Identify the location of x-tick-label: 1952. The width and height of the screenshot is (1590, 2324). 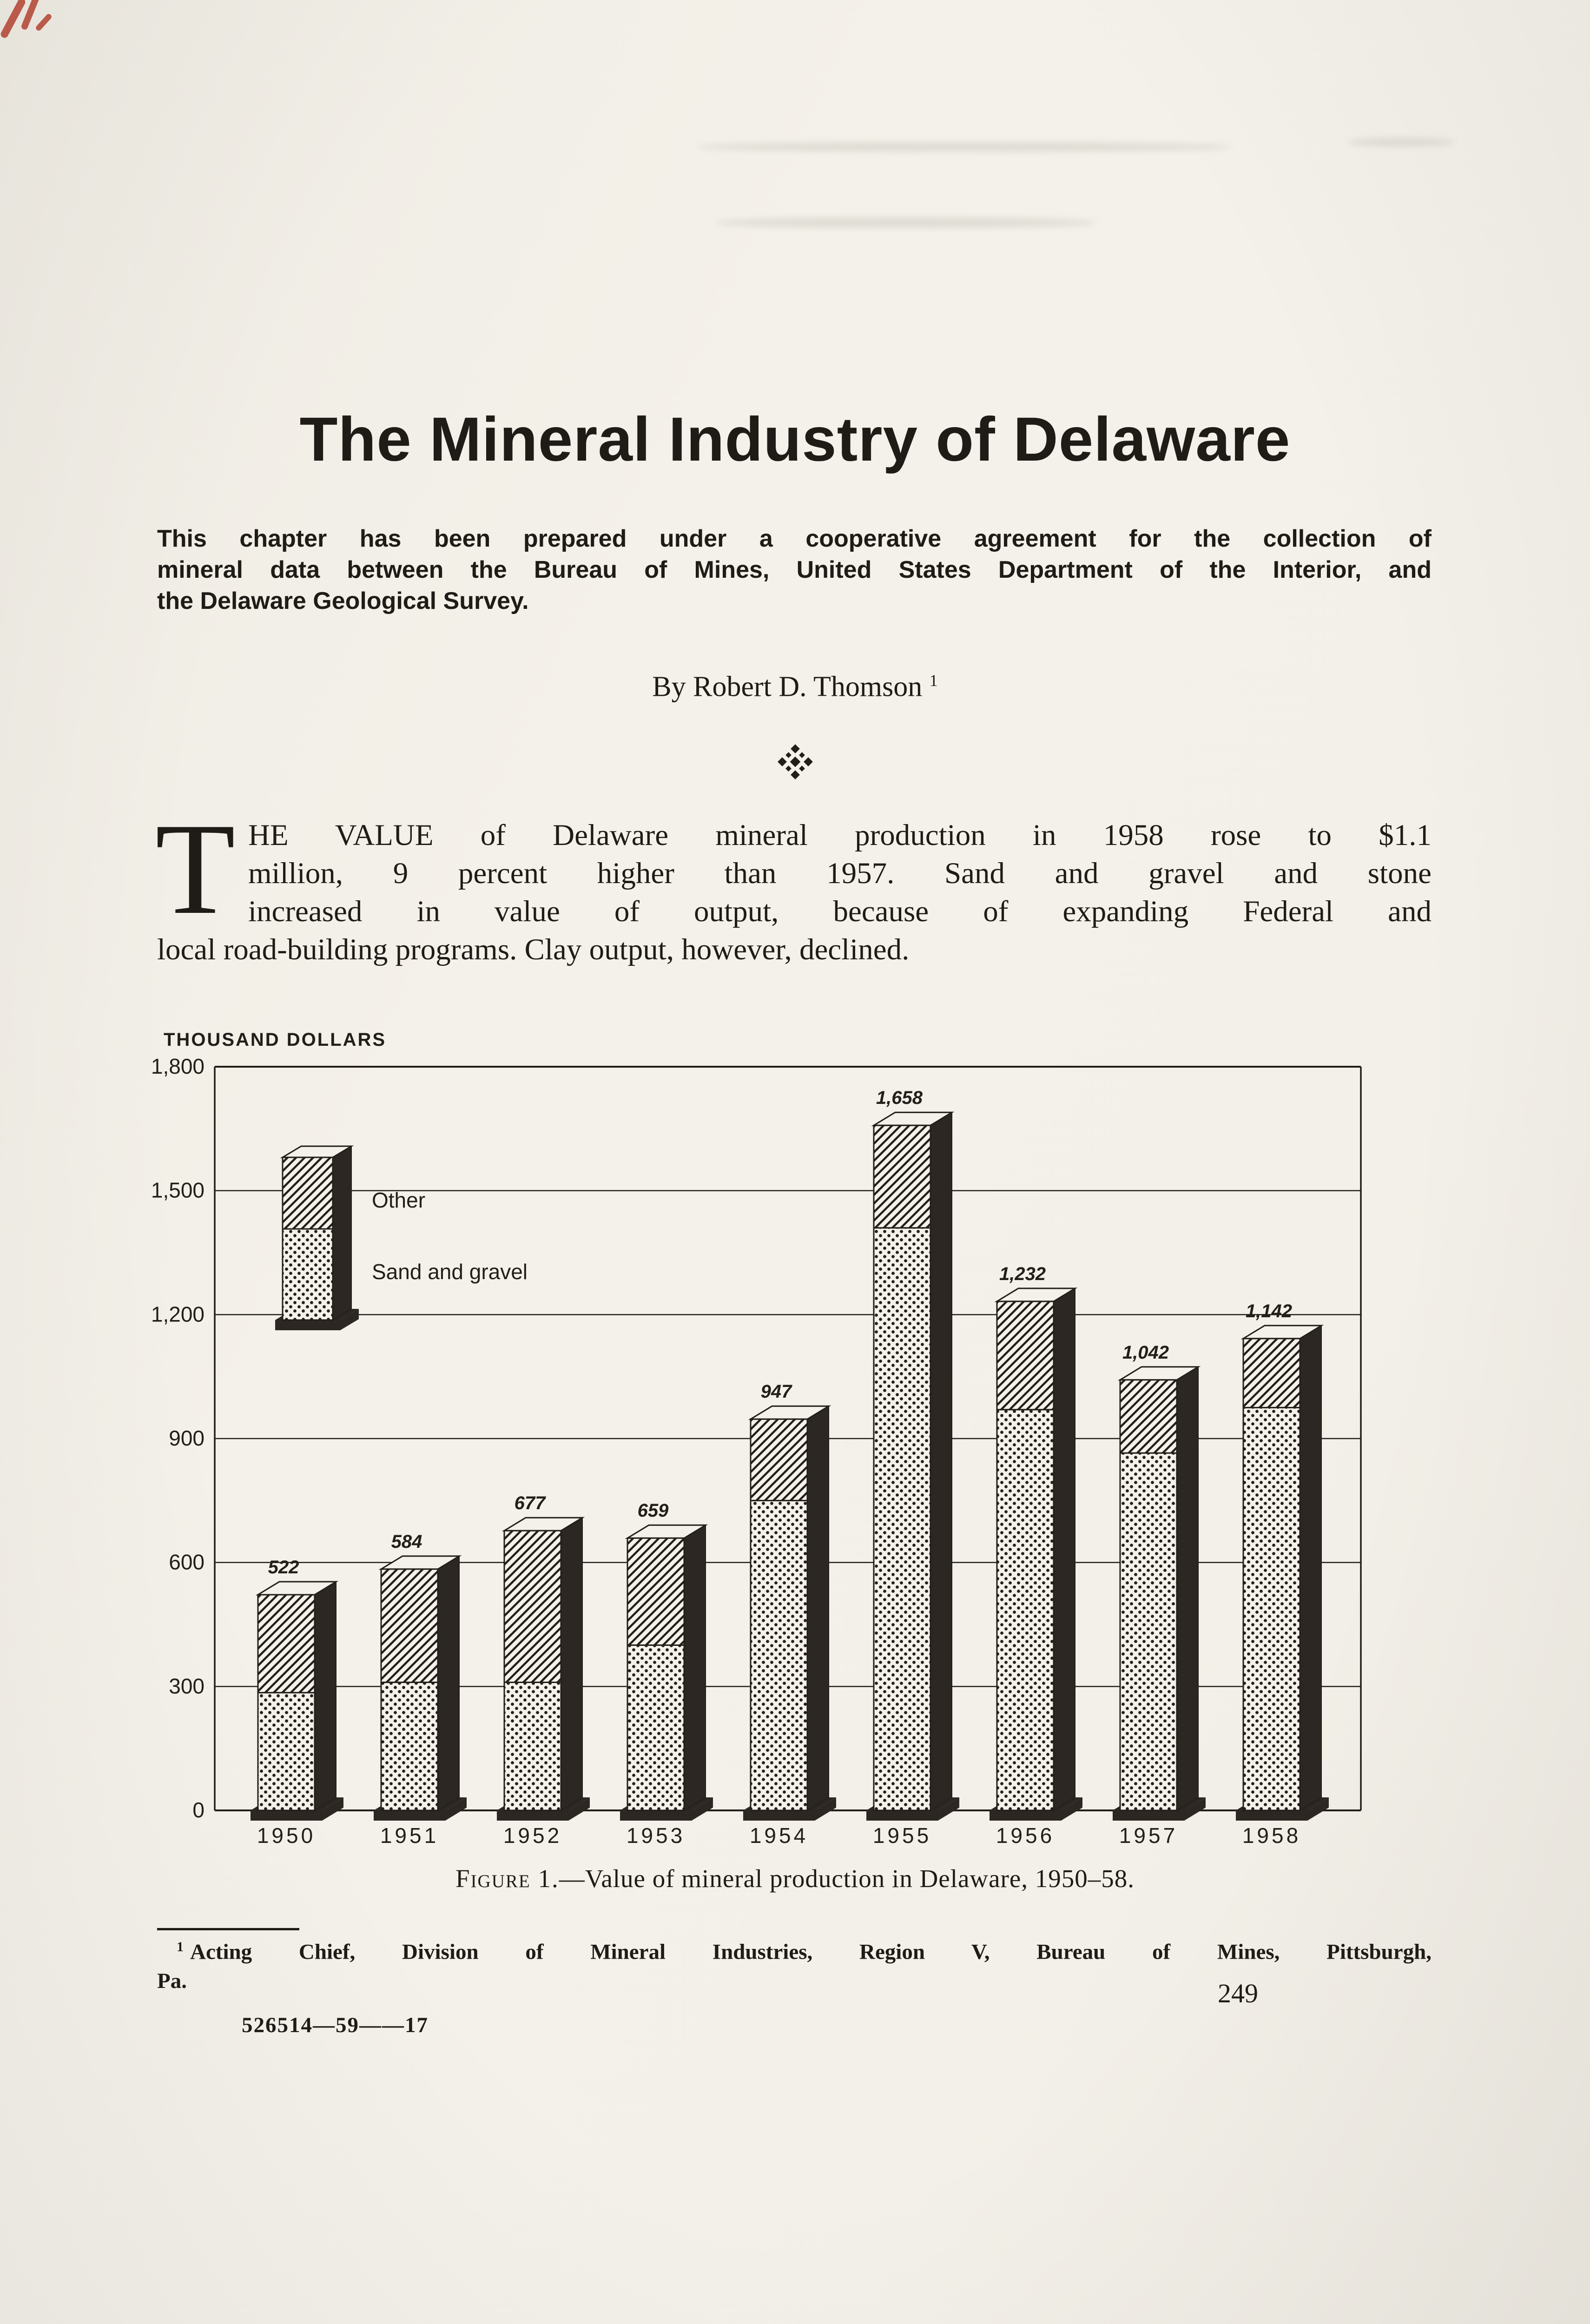
(532, 1835).